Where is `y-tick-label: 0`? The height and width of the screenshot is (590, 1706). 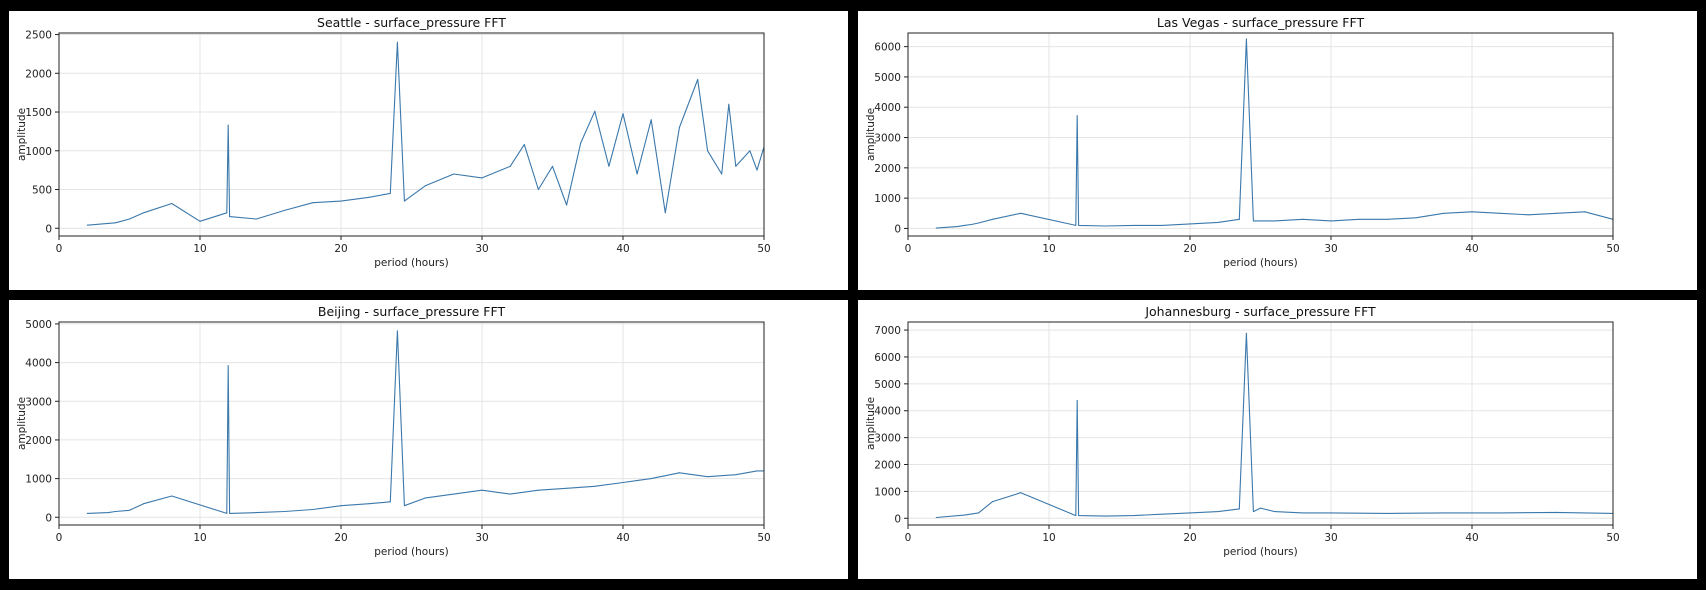
y-tick-label: 0 is located at coordinates (897, 519).